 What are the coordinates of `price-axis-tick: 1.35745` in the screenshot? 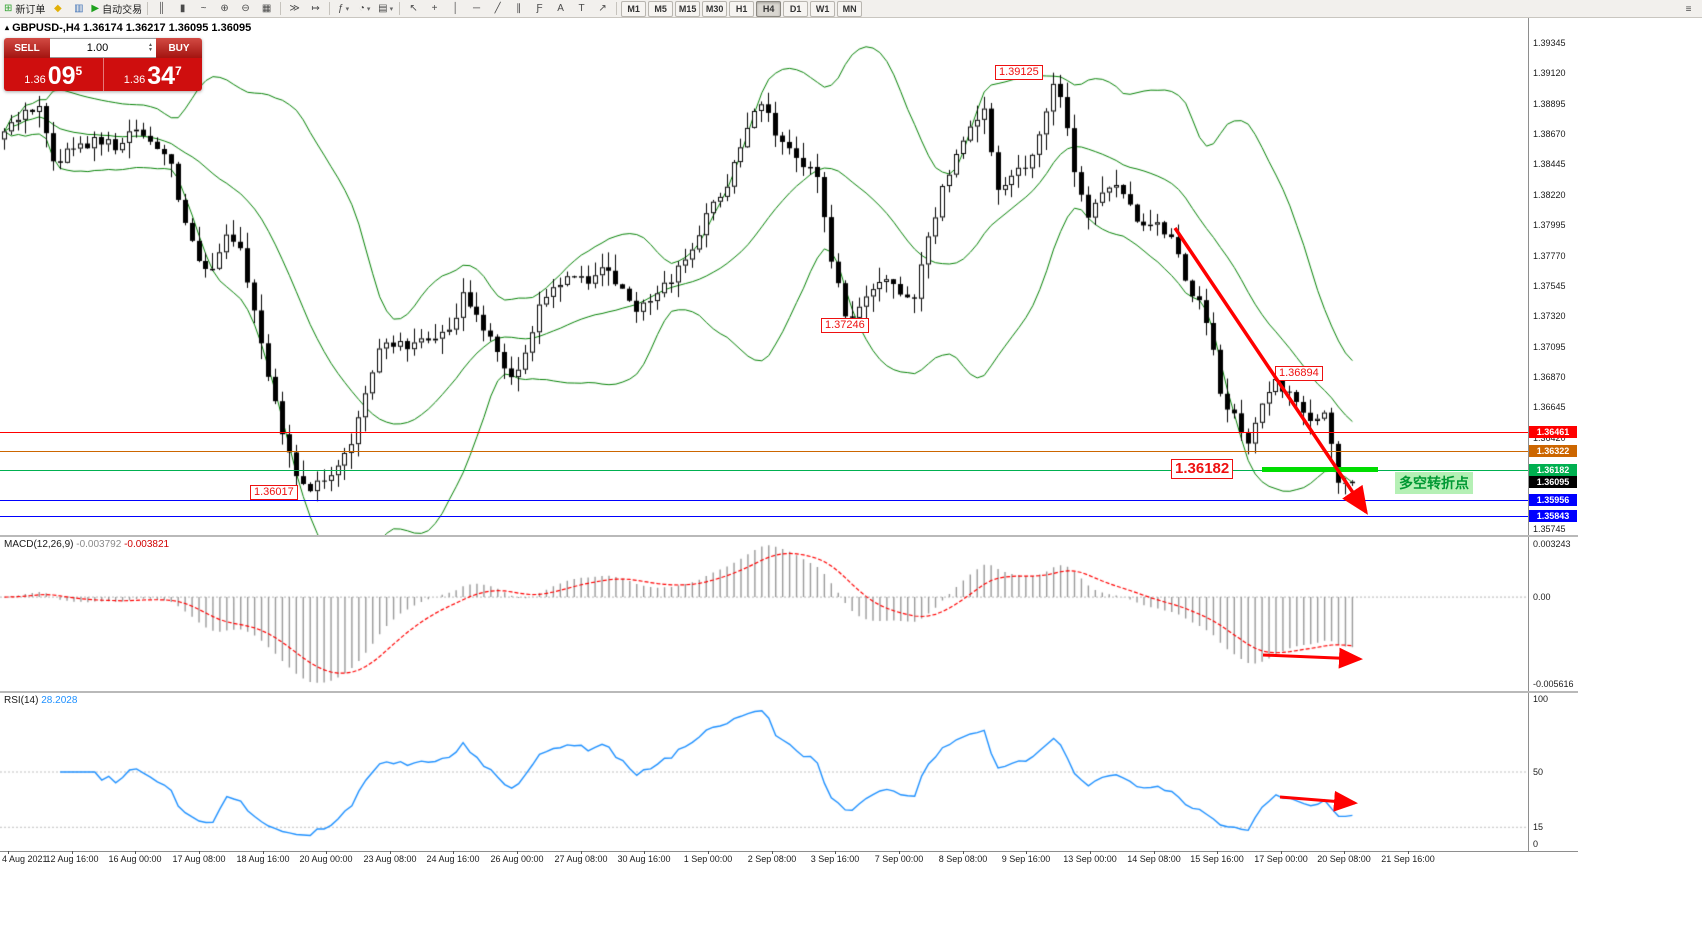 It's located at (1549, 528).